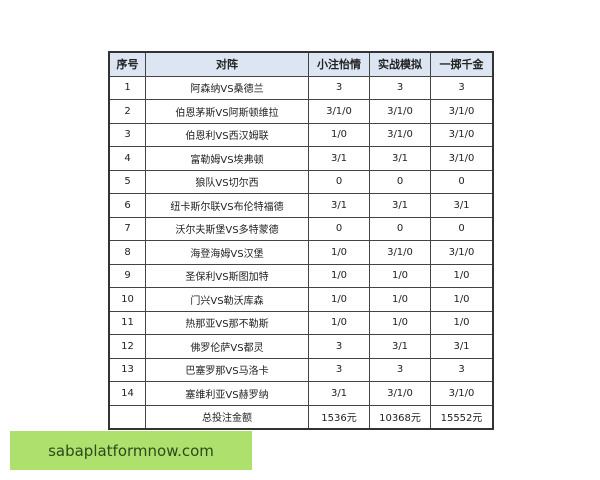 The image size is (600, 480). What do you see at coordinates (339, 417) in the screenshot?
I see `total-cell: 1536元` at bounding box center [339, 417].